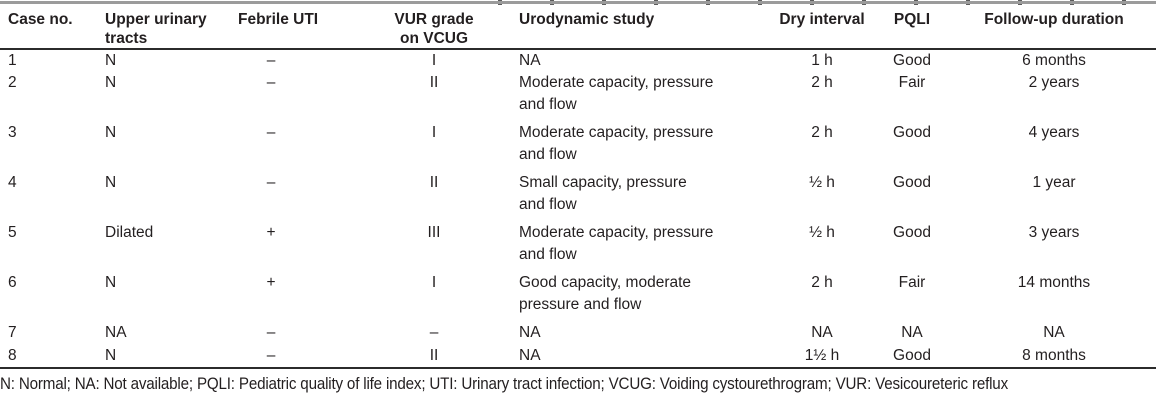 The image size is (1156, 400). Describe the element at coordinates (578, 333) in the screenshot. I see `table-row-case-7: 7 NA – – NA NA NA NA` at that location.